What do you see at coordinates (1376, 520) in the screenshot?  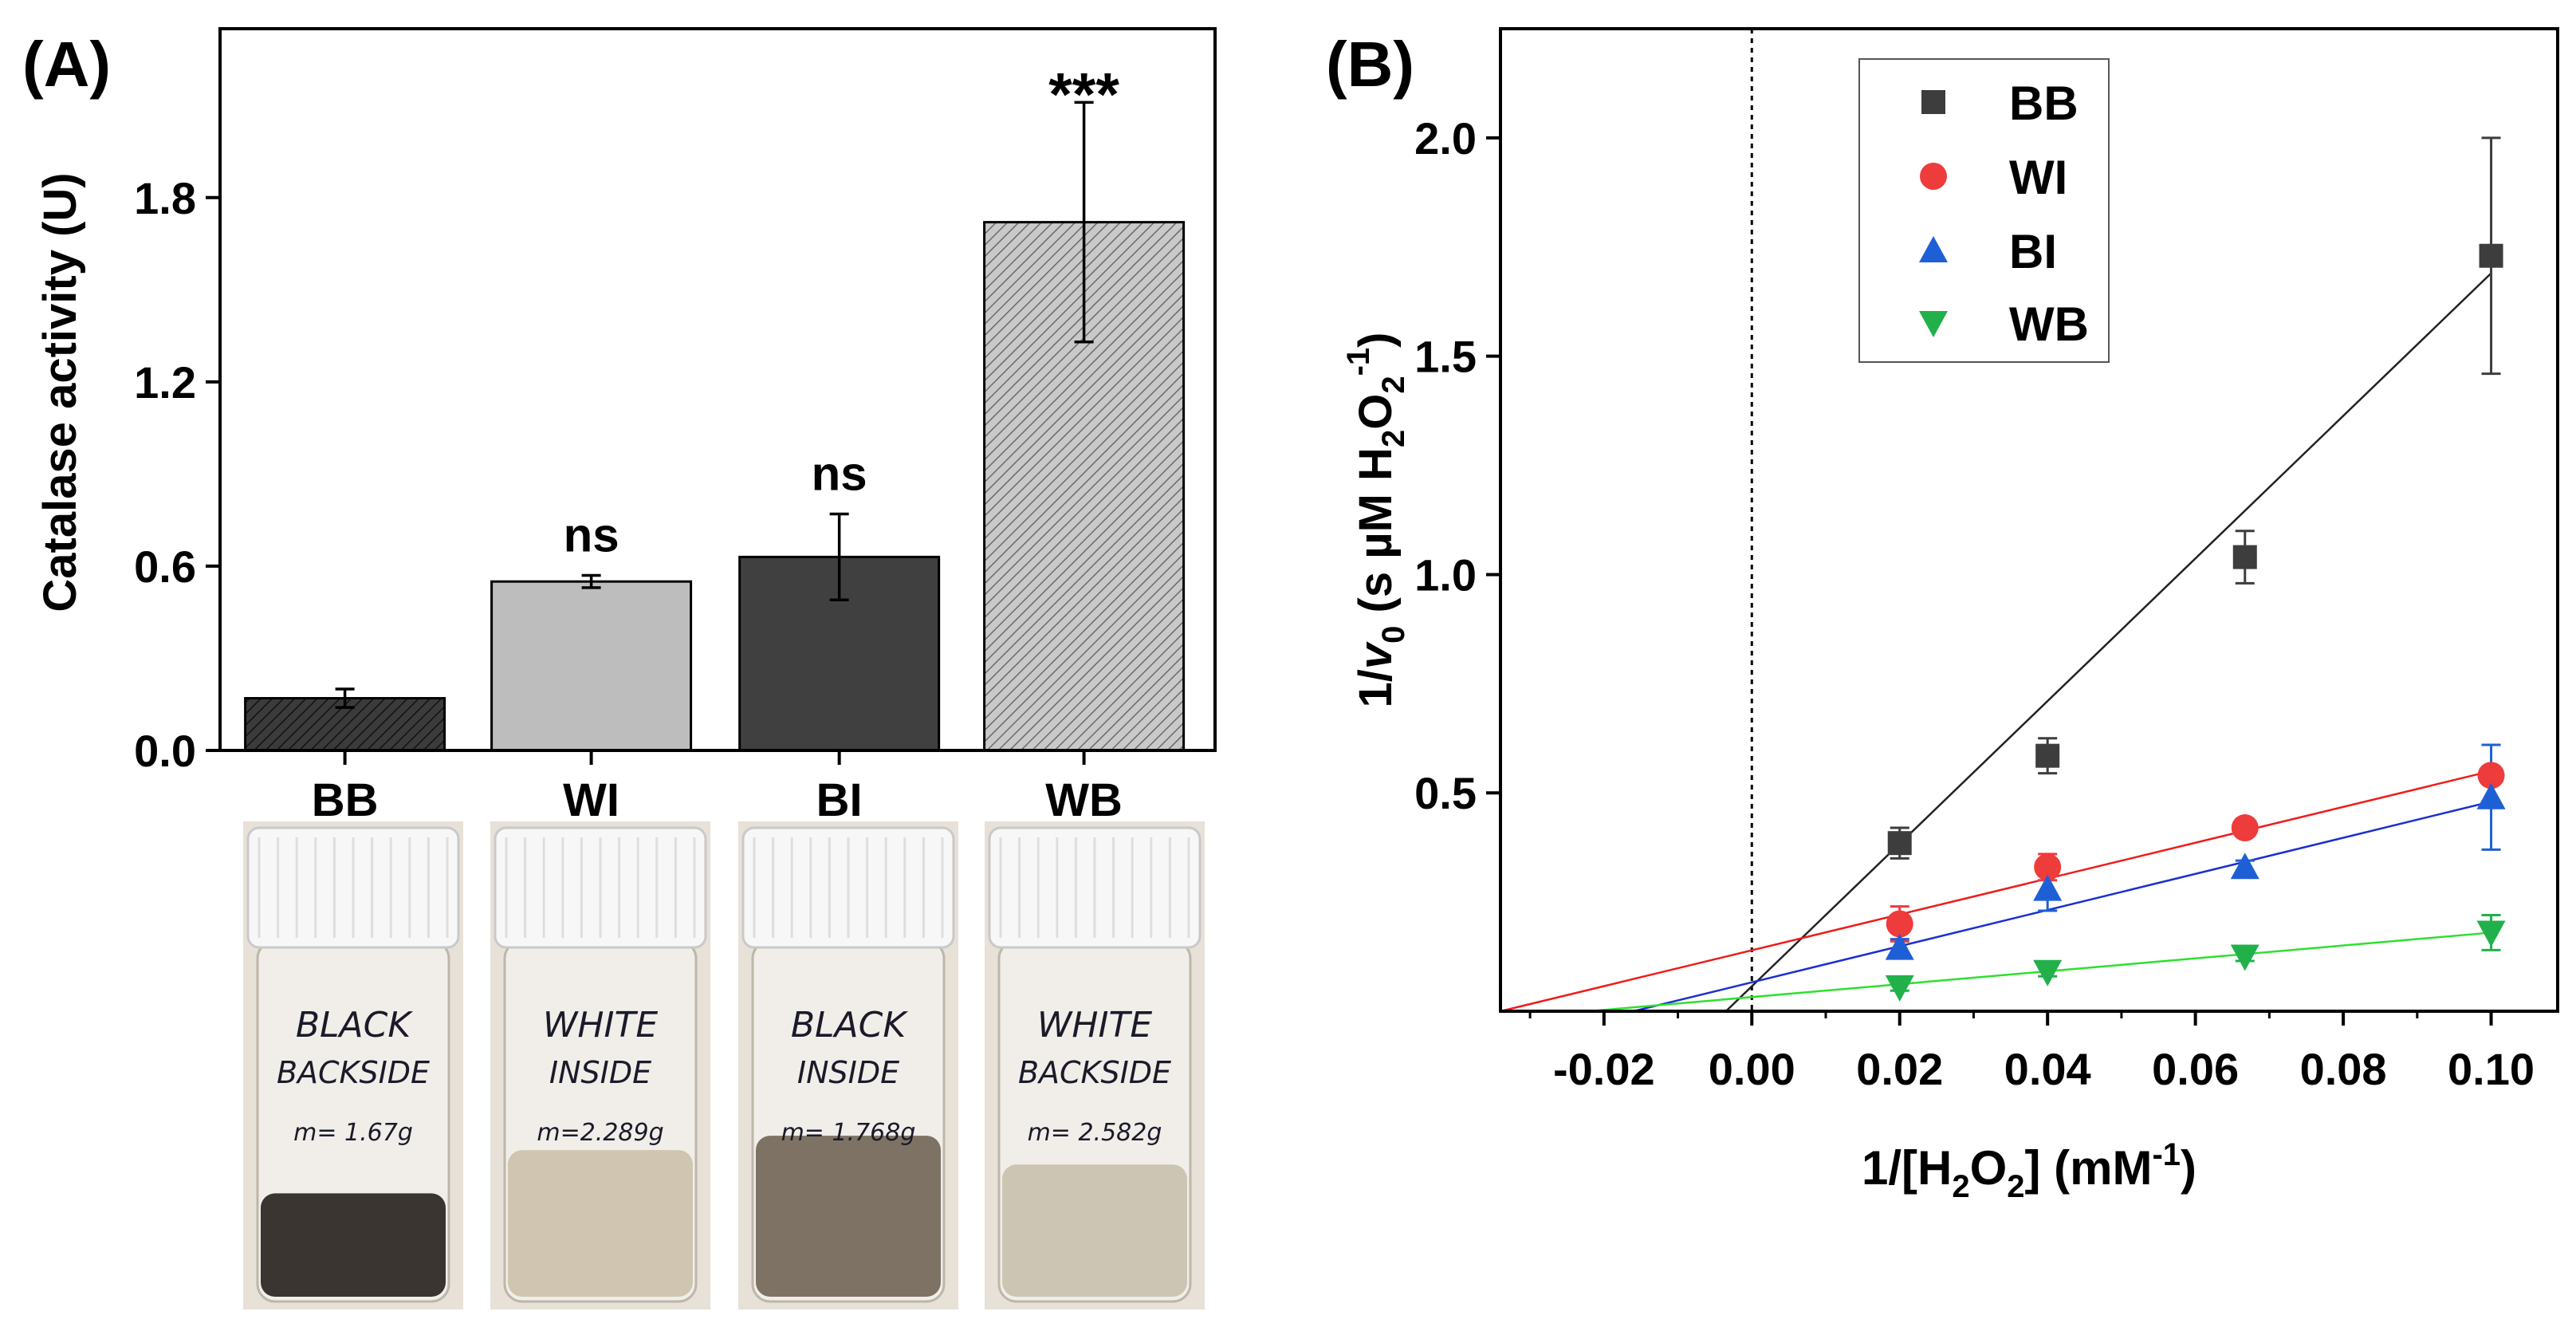 I see `panel-b-y-axis-label: 1/v0 (s µM H2O2-1)` at bounding box center [1376, 520].